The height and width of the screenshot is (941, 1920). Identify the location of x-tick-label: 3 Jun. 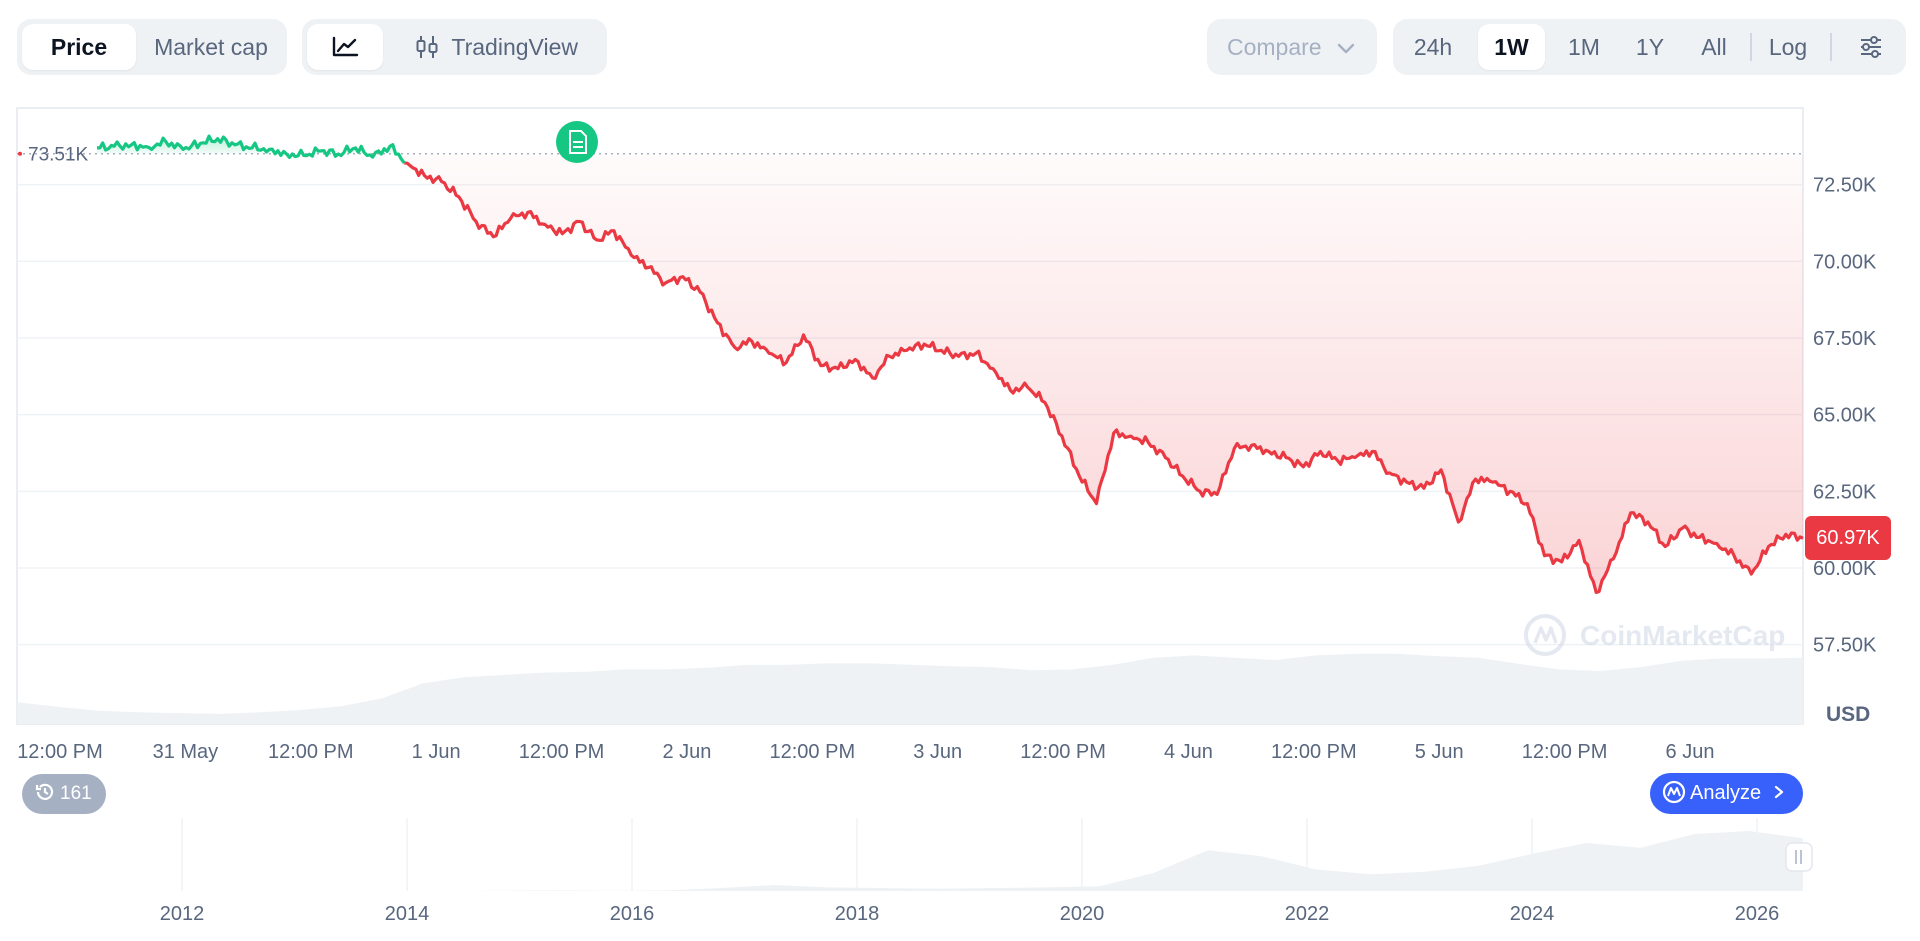
(937, 752).